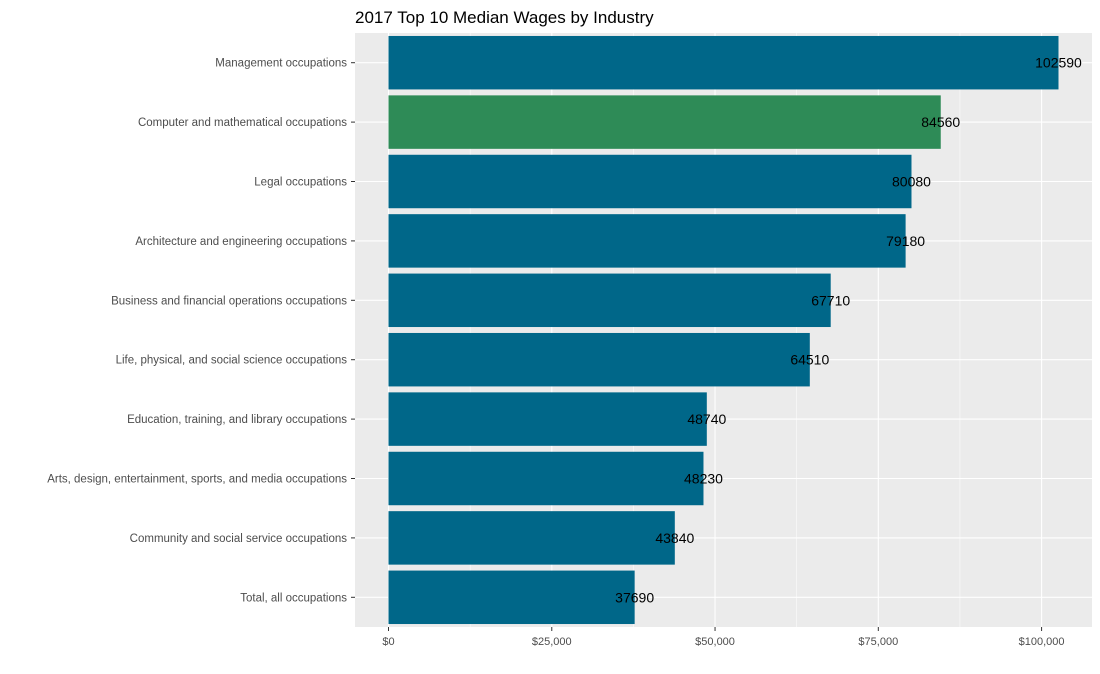  What do you see at coordinates (706, 419) in the screenshot?
I see `data-label: 48740` at bounding box center [706, 419].